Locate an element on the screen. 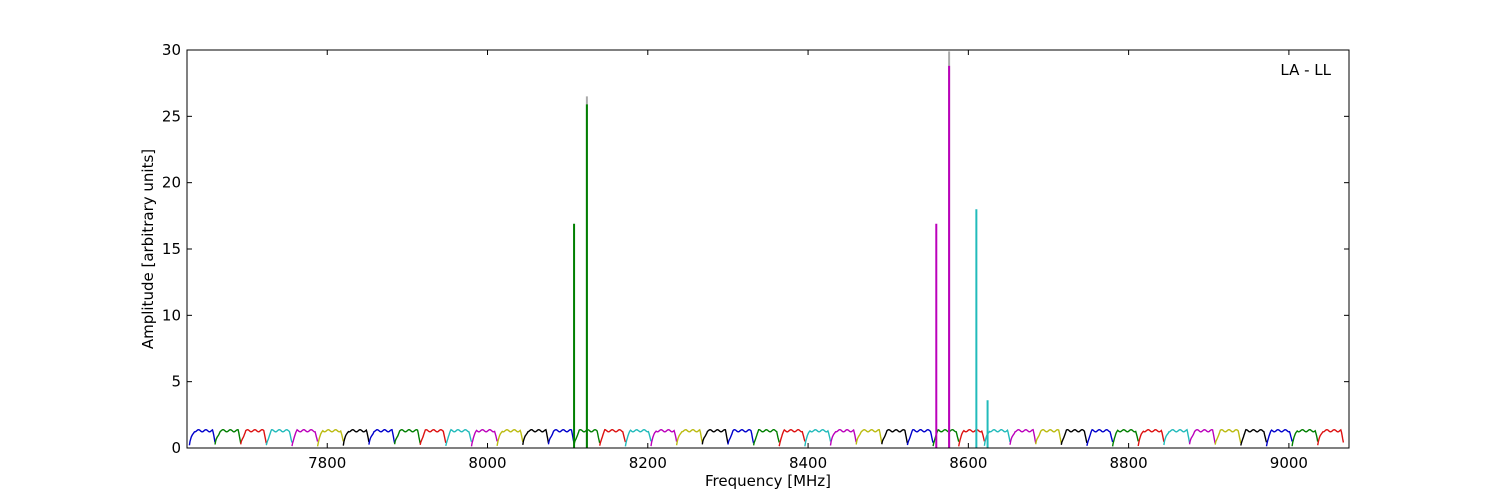 The image size is (1500, 500). y-tick-label: 10 is located at coordinates (171, 315).